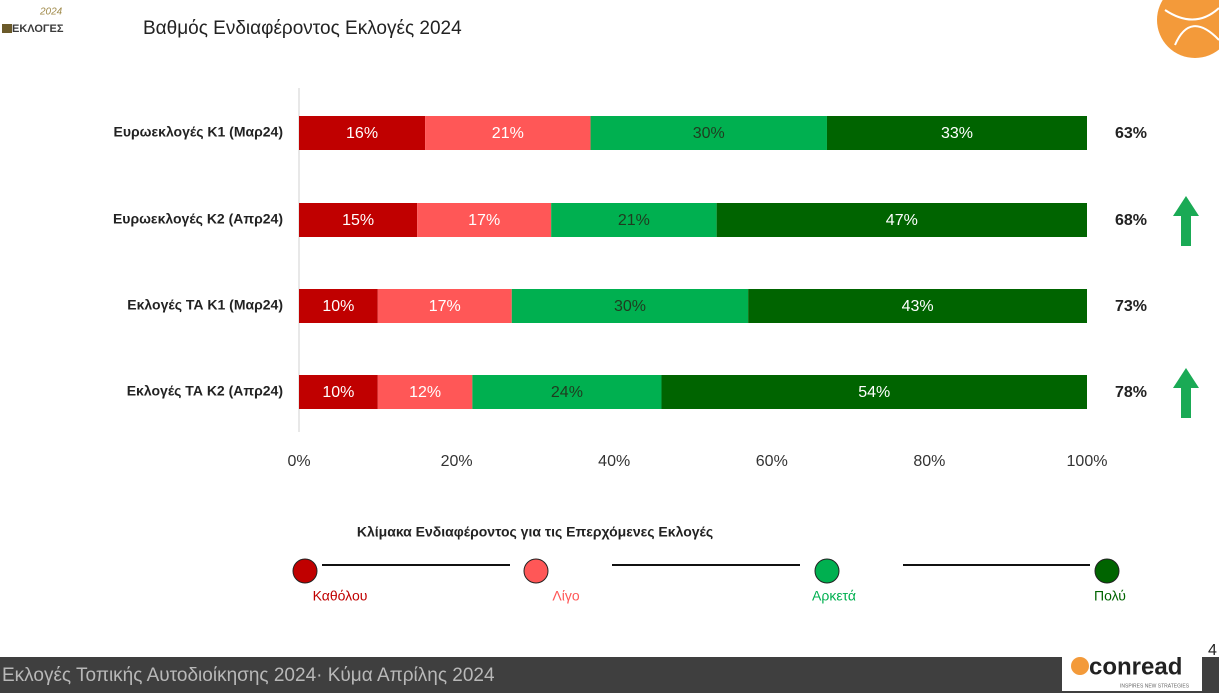 Image resolution: width=1219 pixels, height=693 pixels. Describe the element at coordinates (205, 305) in the screenshot. I see `category-label: Εκλογές ΤΑ Κ1 (Μαρ24)` at that location.